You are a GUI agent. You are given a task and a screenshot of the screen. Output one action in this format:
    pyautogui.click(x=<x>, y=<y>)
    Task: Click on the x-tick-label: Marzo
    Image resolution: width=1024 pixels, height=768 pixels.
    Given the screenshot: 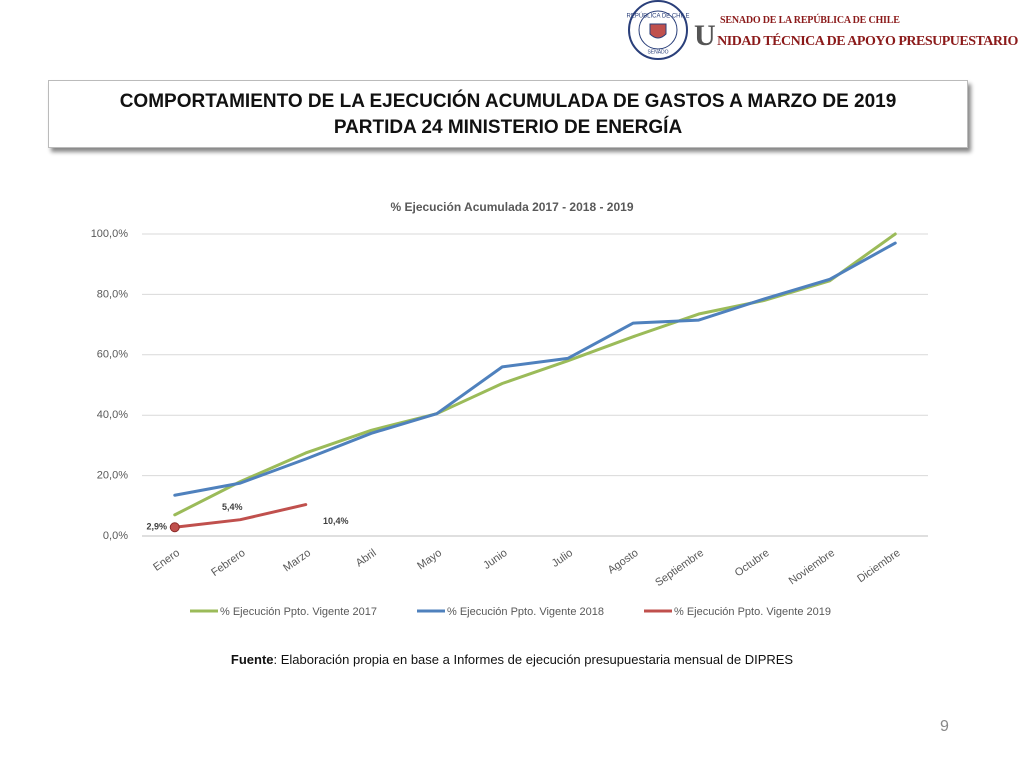 What is the action you would take?
    pyautogui.click(x=297, y=560)
    